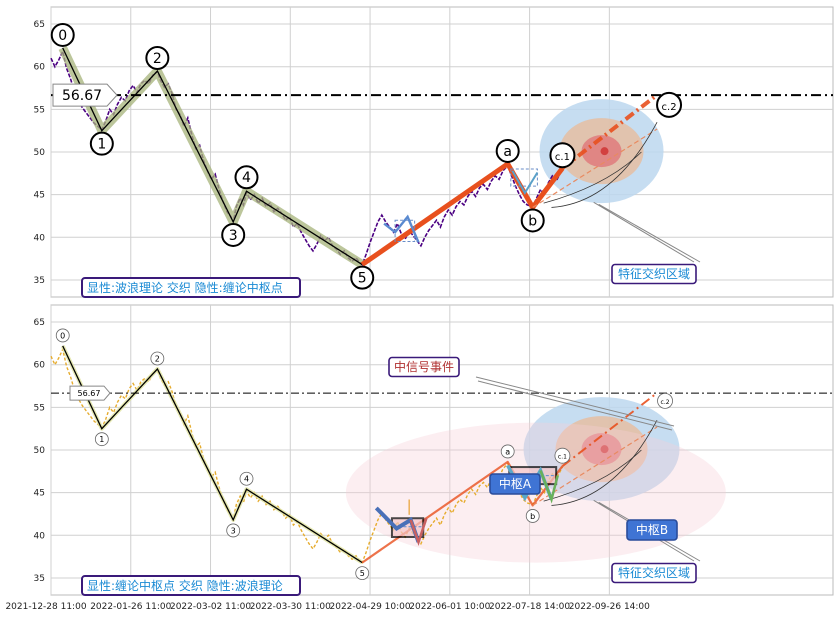  What do you see at coordinates (524, 177) in the screenshot?
I see `pivot-zone` at bounding box center [524, 177].